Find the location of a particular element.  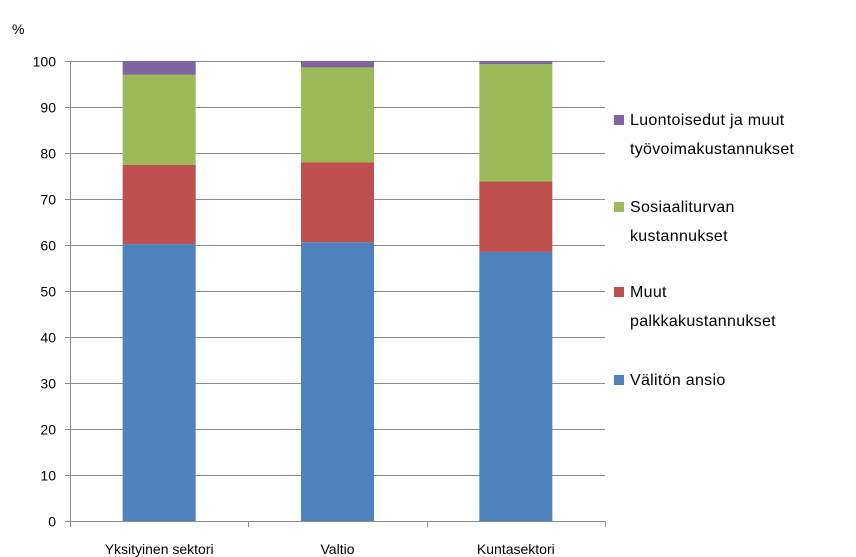

legend-label: Muut is located at coordinates (648, 292).